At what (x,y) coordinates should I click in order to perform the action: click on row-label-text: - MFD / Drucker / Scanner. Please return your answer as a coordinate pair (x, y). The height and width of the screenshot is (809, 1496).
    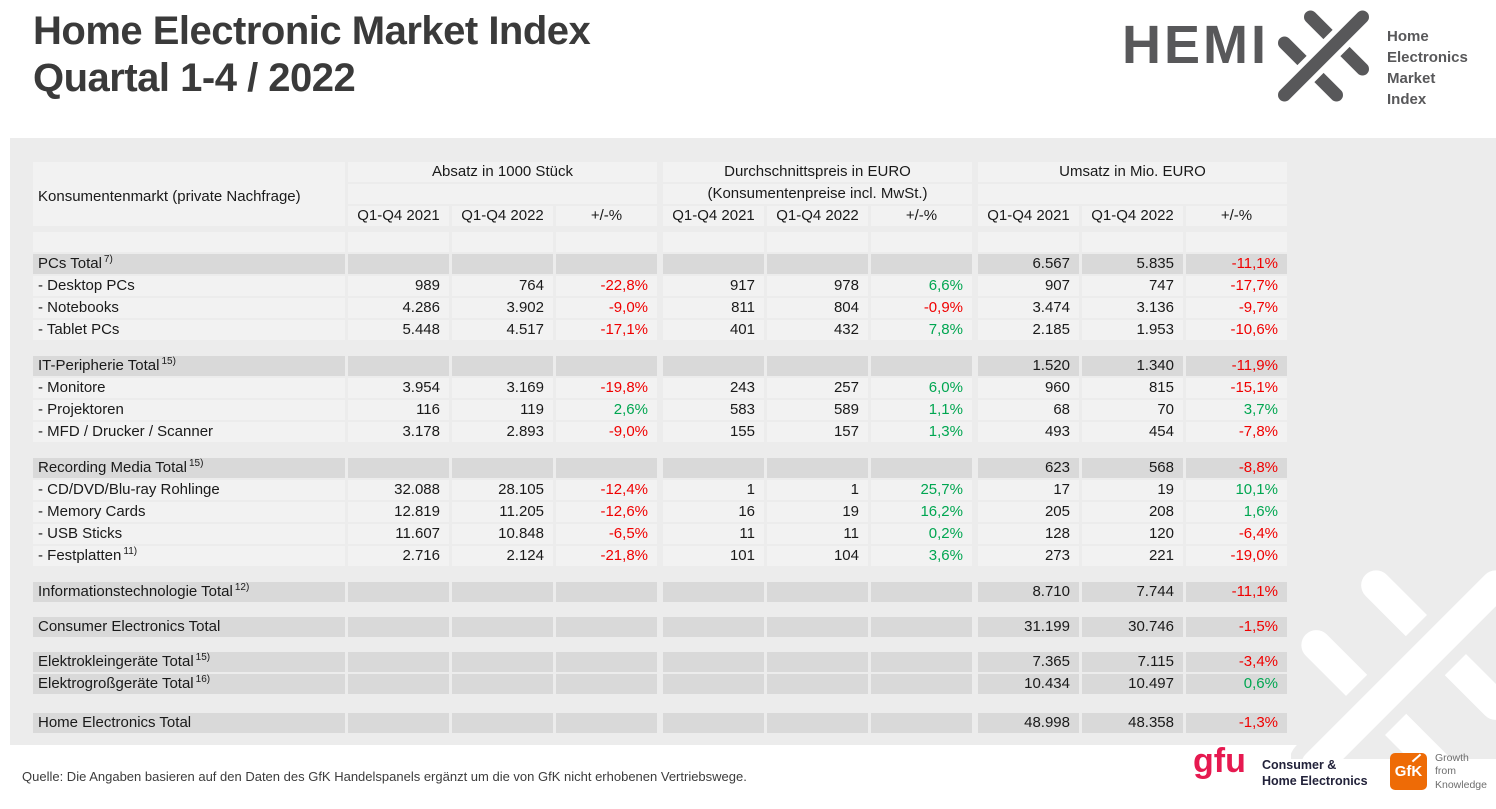
    Looking at the image, I should click on (126, 431).